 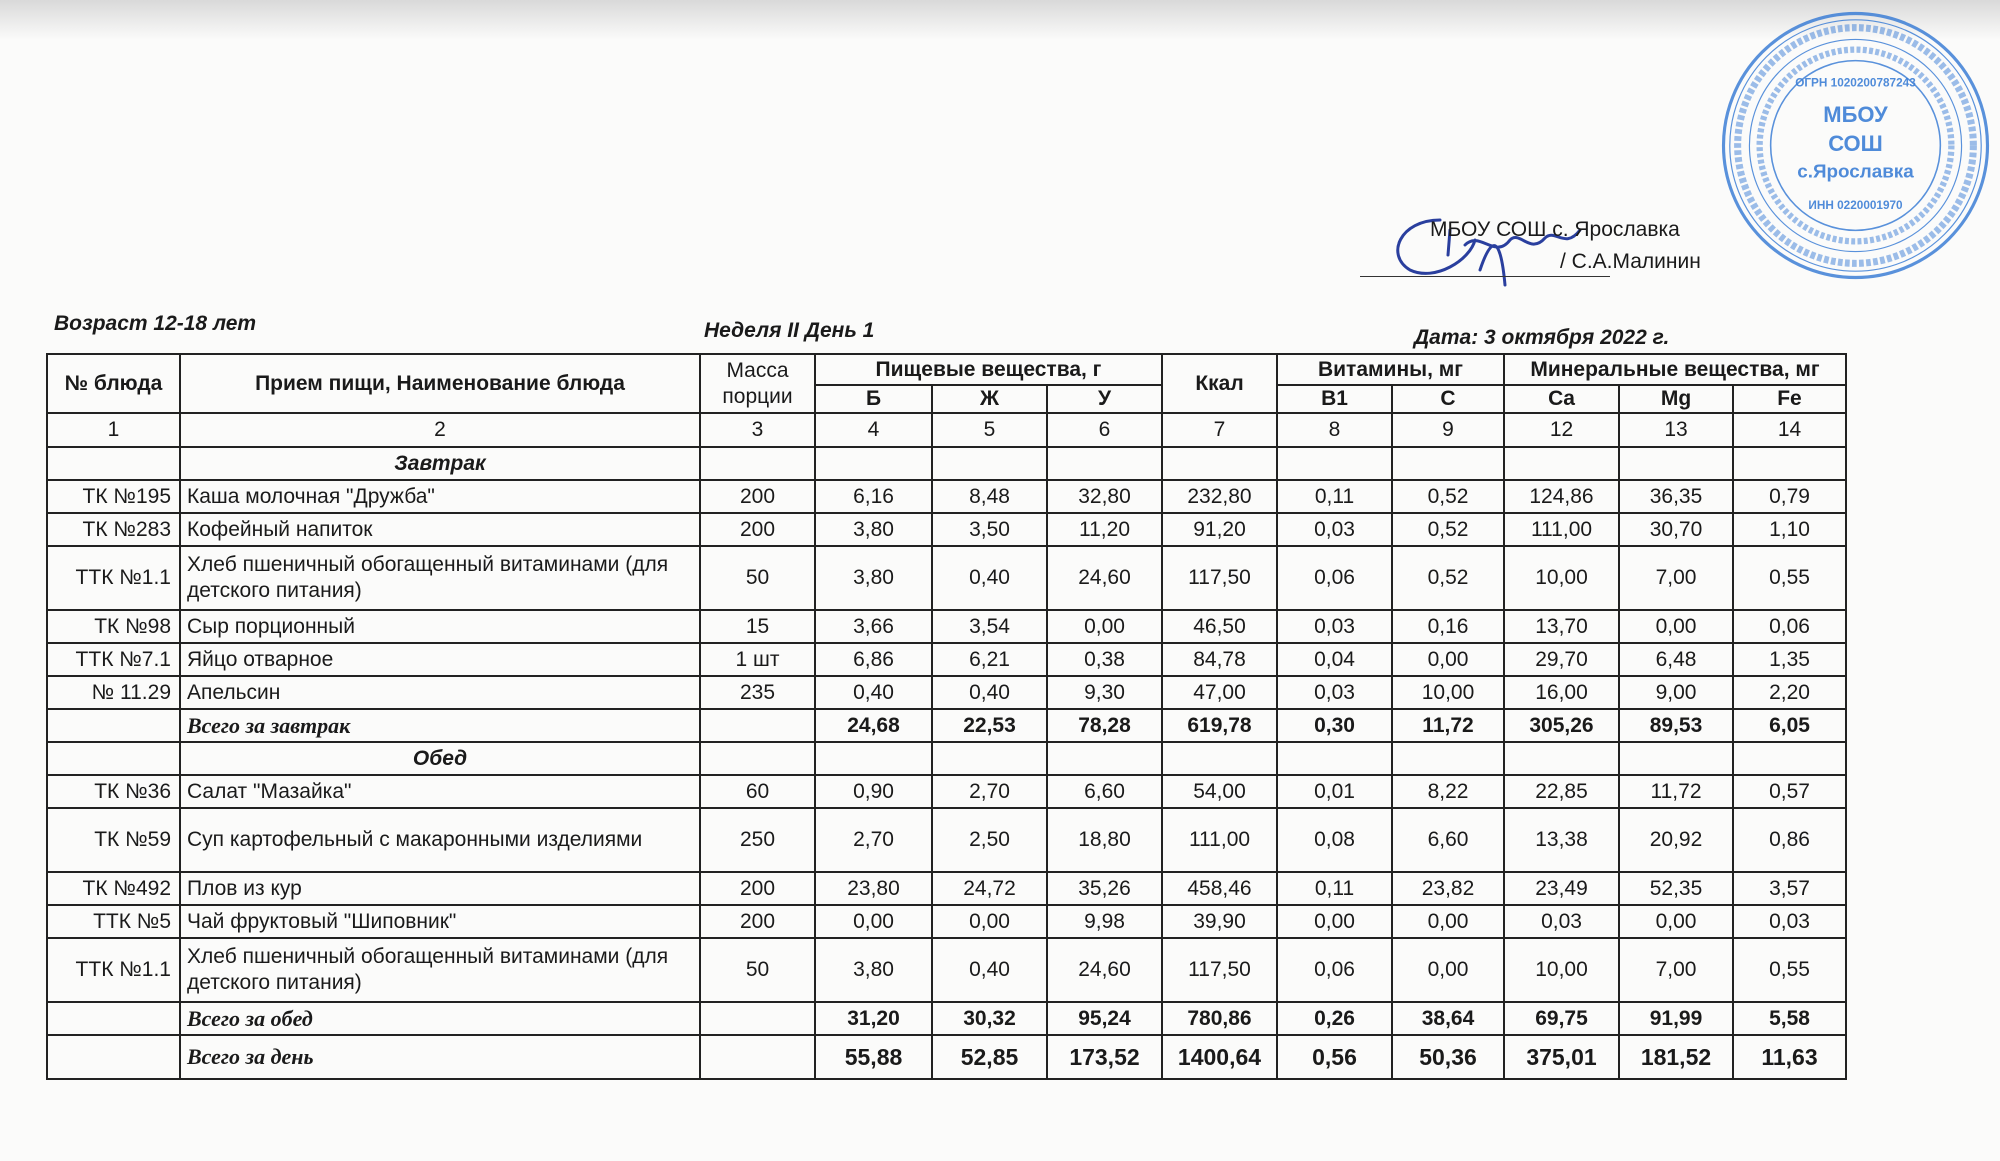 What do you see at coordinates (1448, 692) in the screenshot?
I see `value-cell: 10,00` at bounding box center [1448, 692].